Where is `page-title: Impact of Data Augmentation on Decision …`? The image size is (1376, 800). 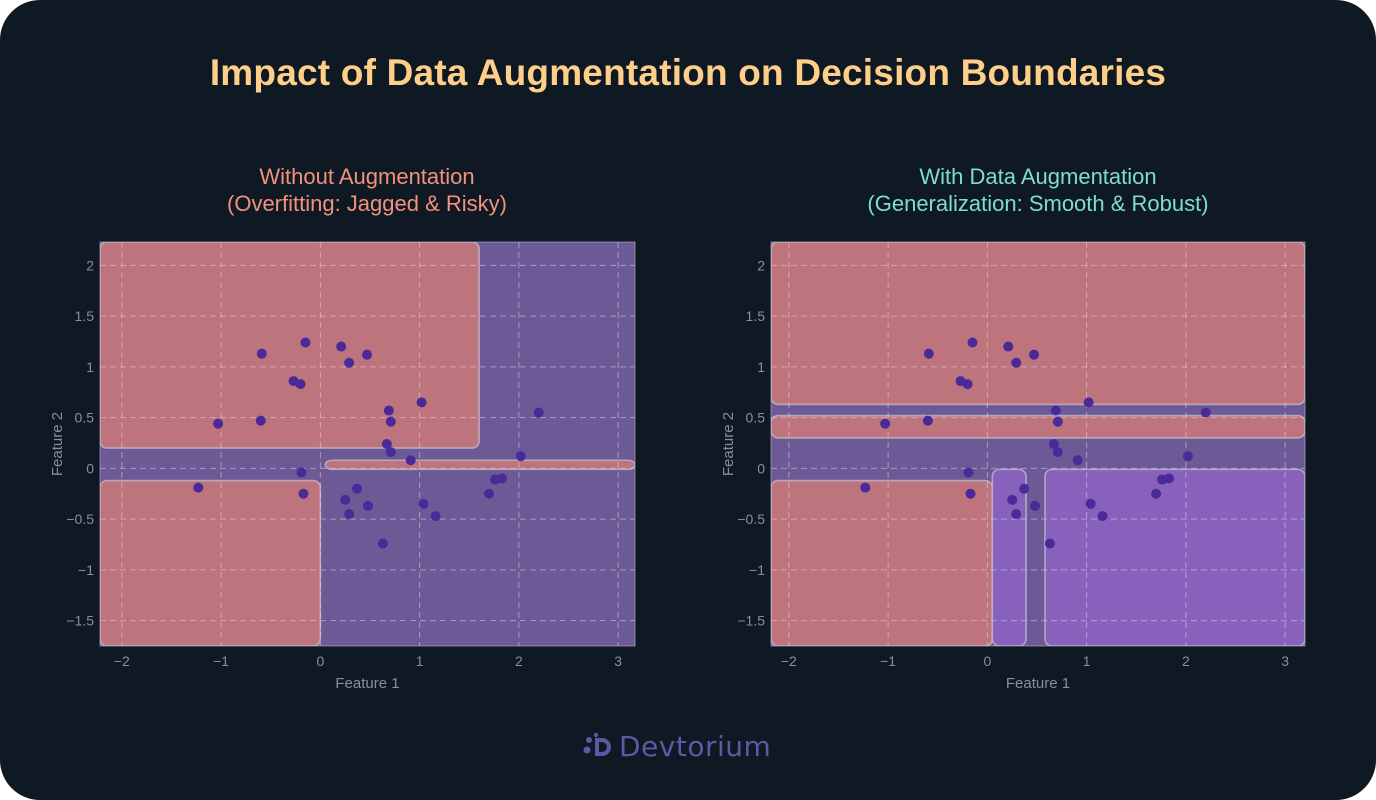
page-title: Impact of Data Augmentation on Decision … is located at coordinates (688, 72).